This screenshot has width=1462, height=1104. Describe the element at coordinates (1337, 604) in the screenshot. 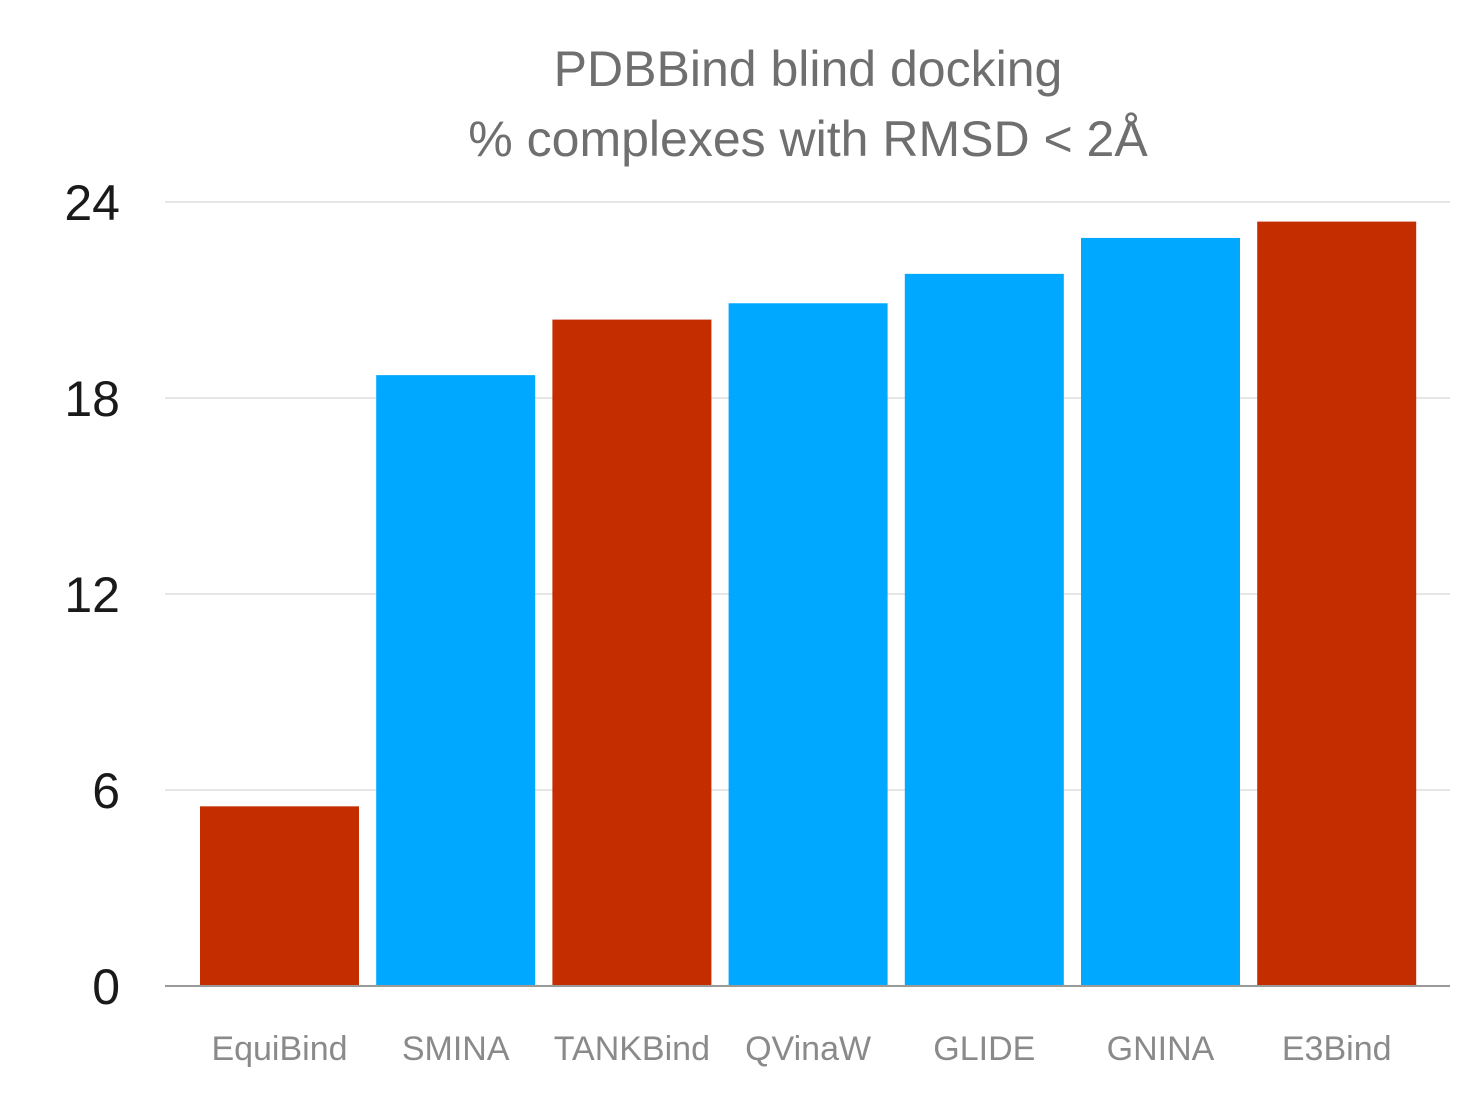

I see `bar-e3bind` at that location.